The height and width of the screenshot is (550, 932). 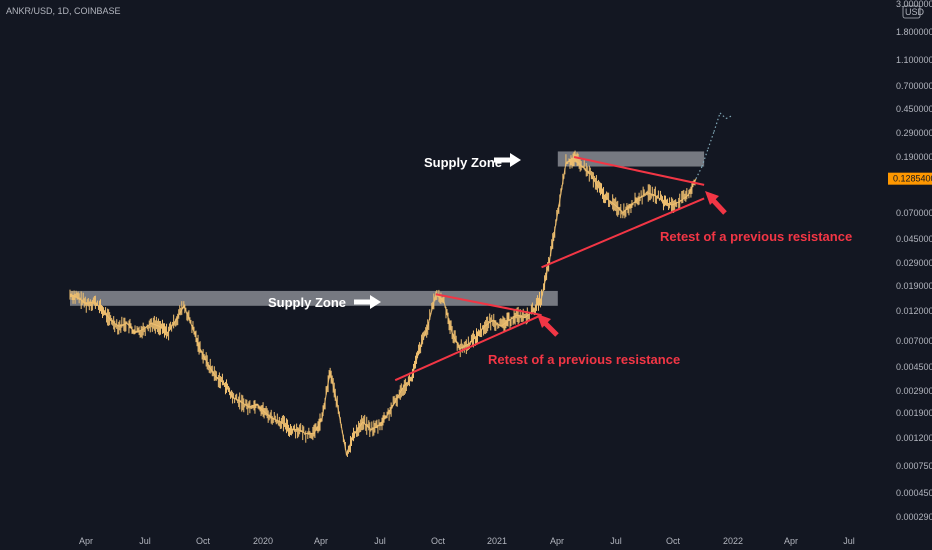 What do you see at coordinates (914, 311) in the screenshot?
I see `y-tick-label: 0.01200000` at bounding box center [914, 311].